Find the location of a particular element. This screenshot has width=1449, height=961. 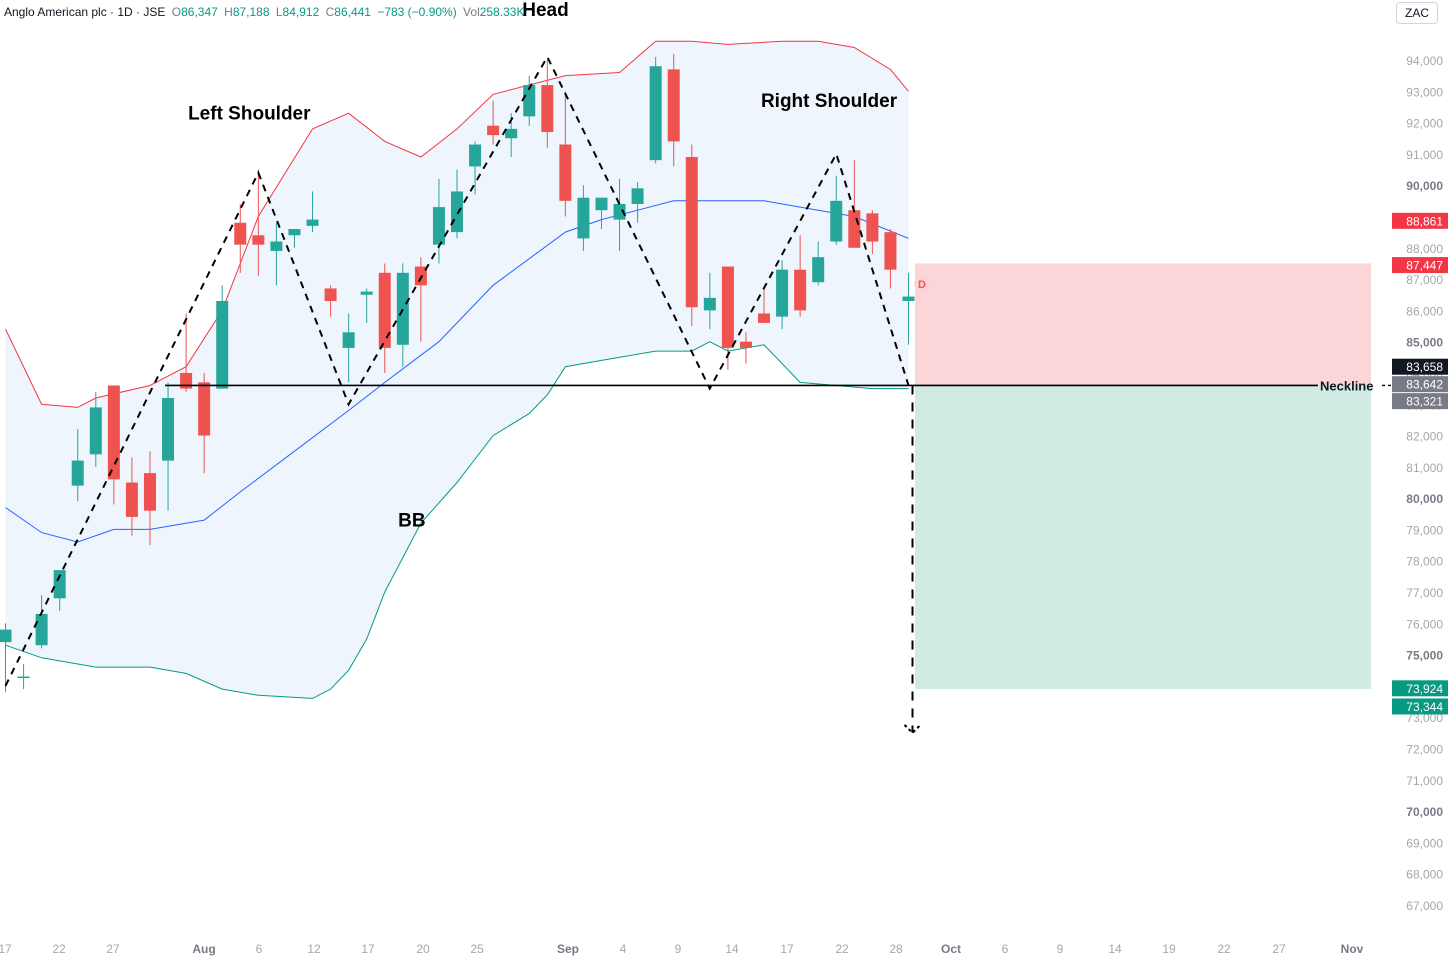

symbol-title: Anglo American plc · 1D · JSE is located at coordinates (85, 12).